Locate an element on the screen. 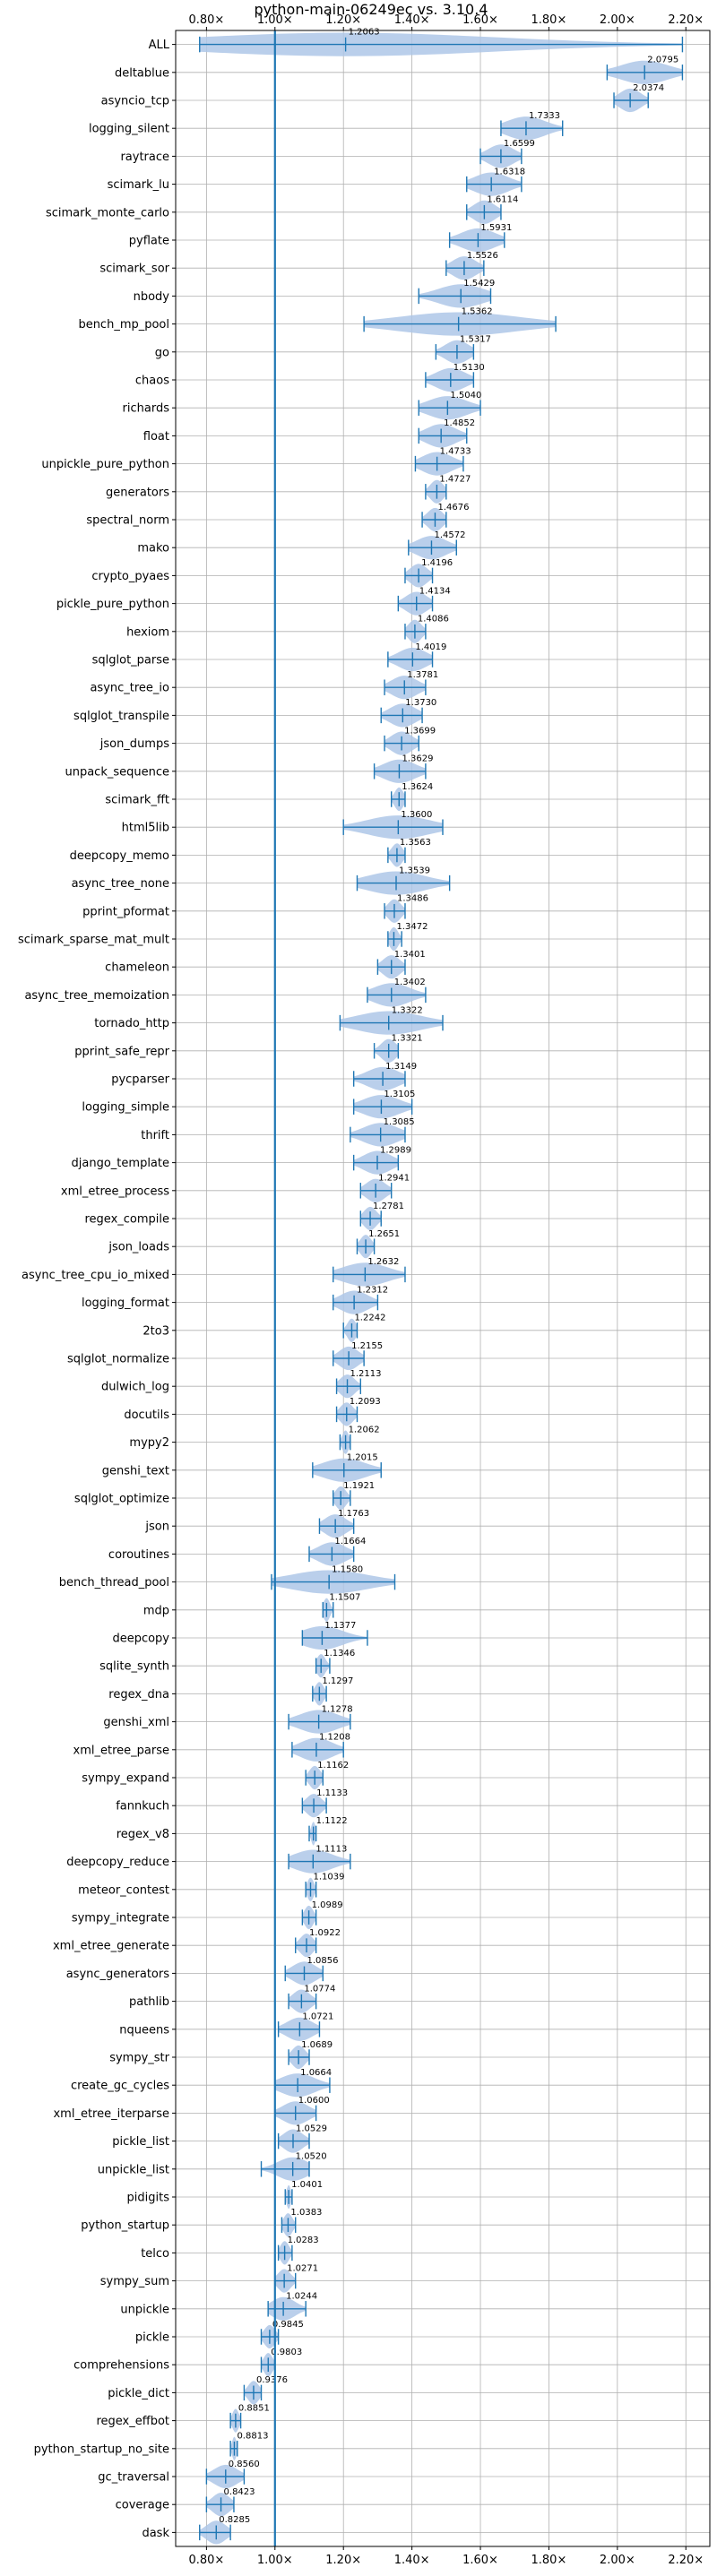  x-tick-label-top: 2.00× is located at coordinates (617, 20).